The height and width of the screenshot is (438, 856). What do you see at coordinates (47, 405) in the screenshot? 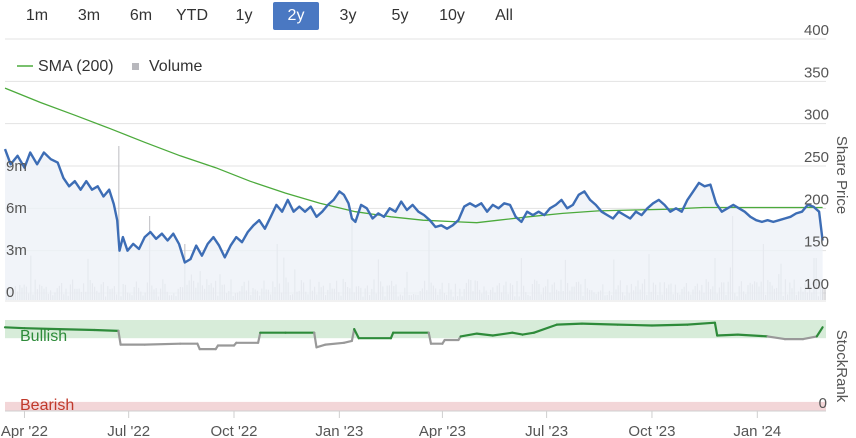
I see `bearish-label: Bearish` at bounding box center [47, 405].